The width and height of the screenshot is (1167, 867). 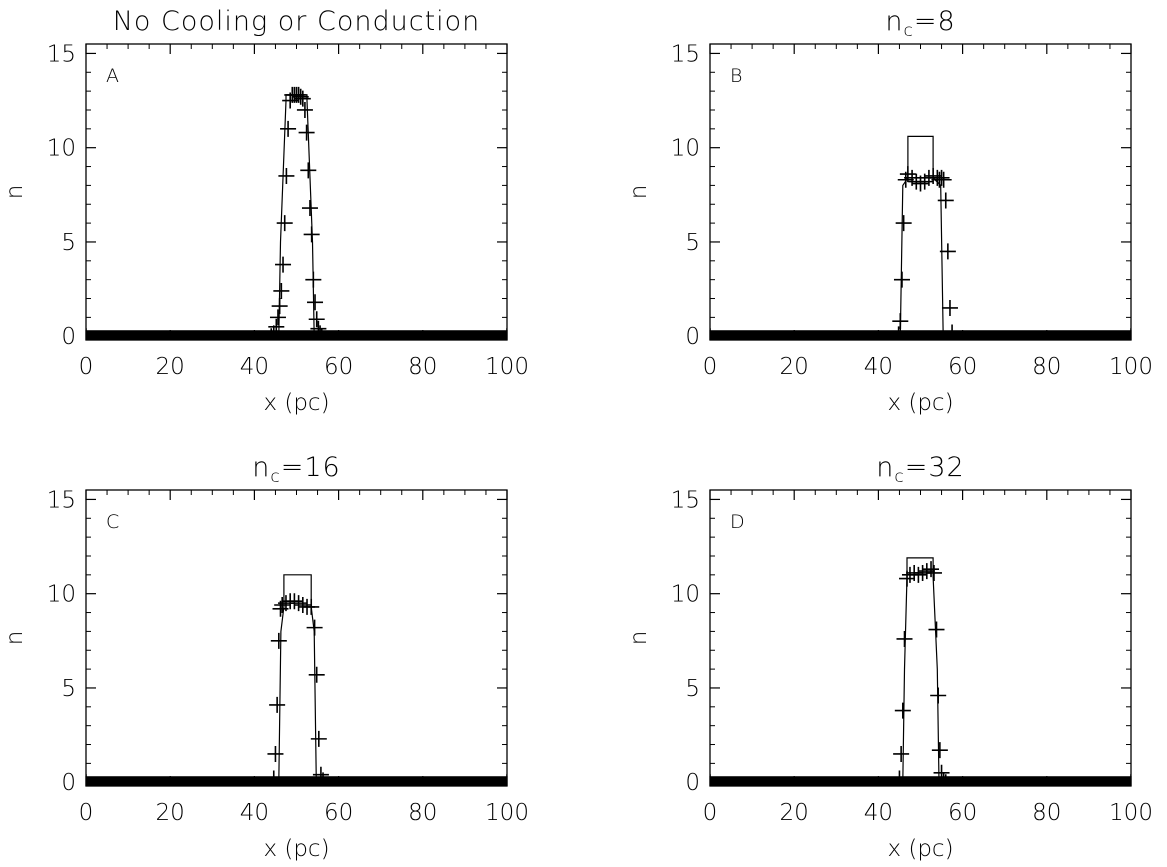 I want to click on chart-title-main: n, so click(x=885, y=467).